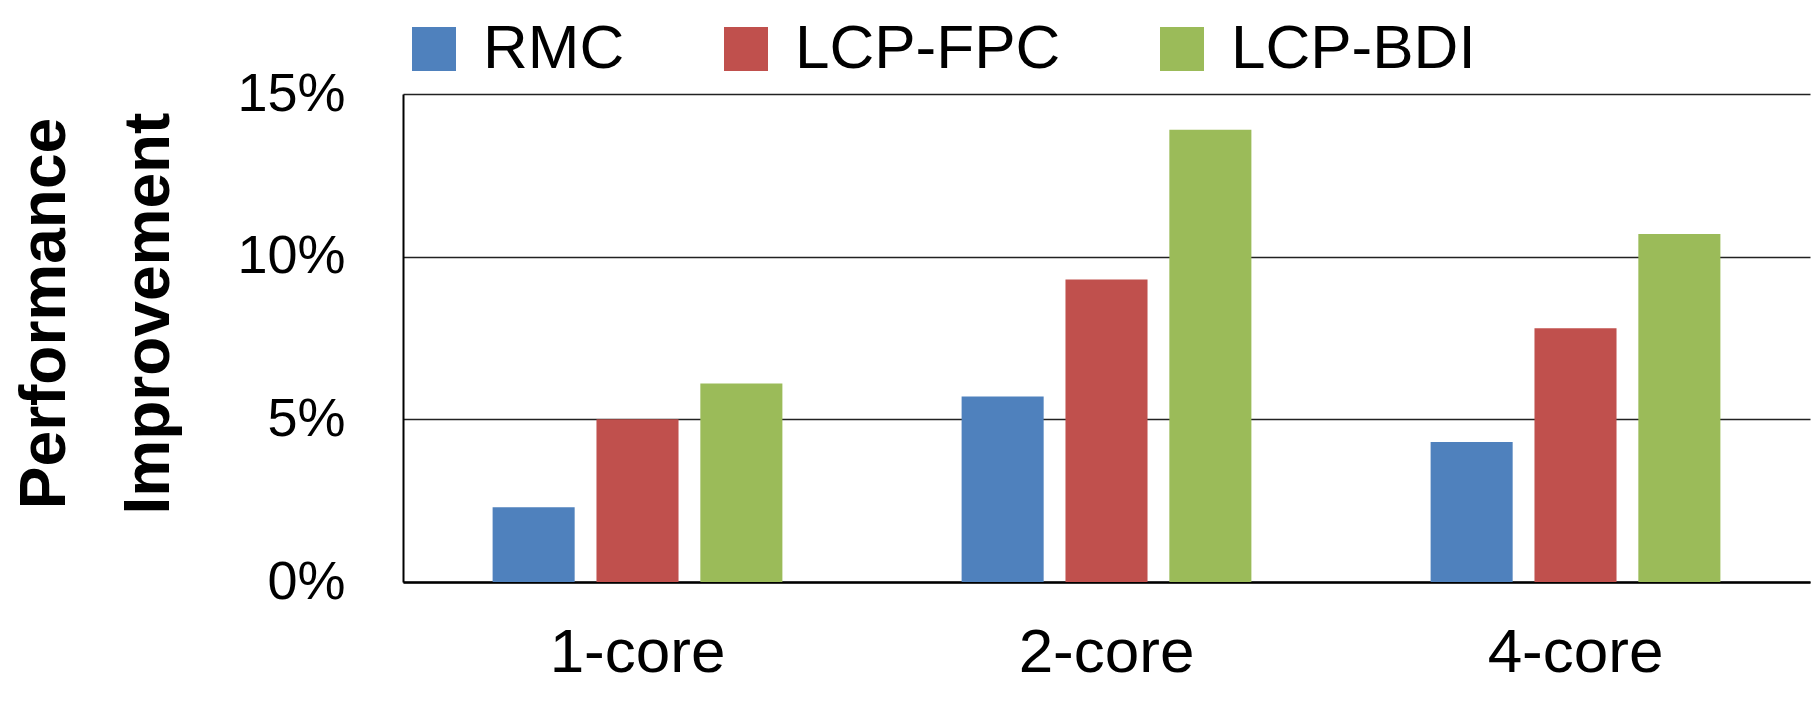 The width and height of the screenshot is (1817, 705). Describe the element at coordinates (306, 579) in the screenshot. I see `y-tick-label: 0%` at that location.